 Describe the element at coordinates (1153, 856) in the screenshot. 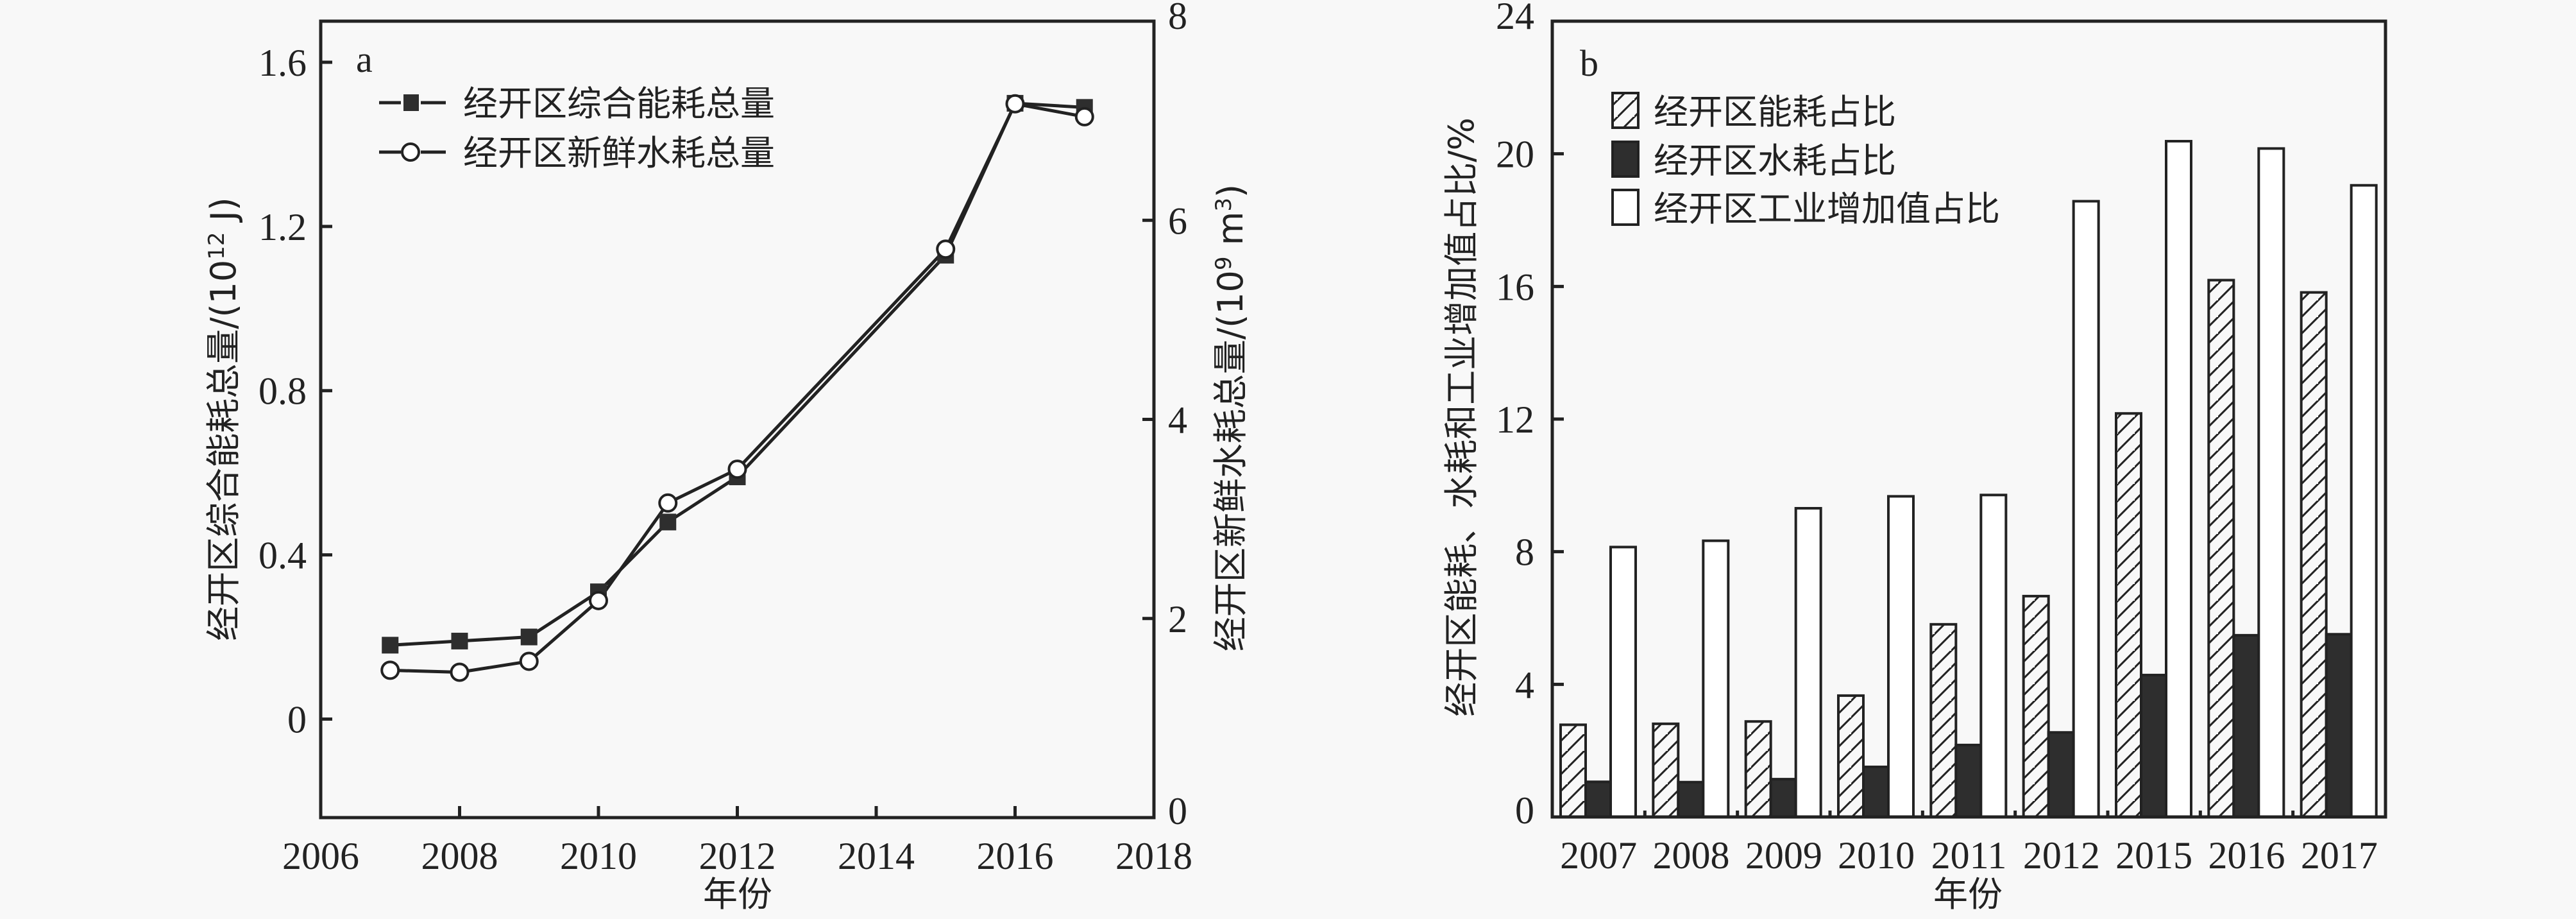

I see `x-tick-label: 2018` at that location.